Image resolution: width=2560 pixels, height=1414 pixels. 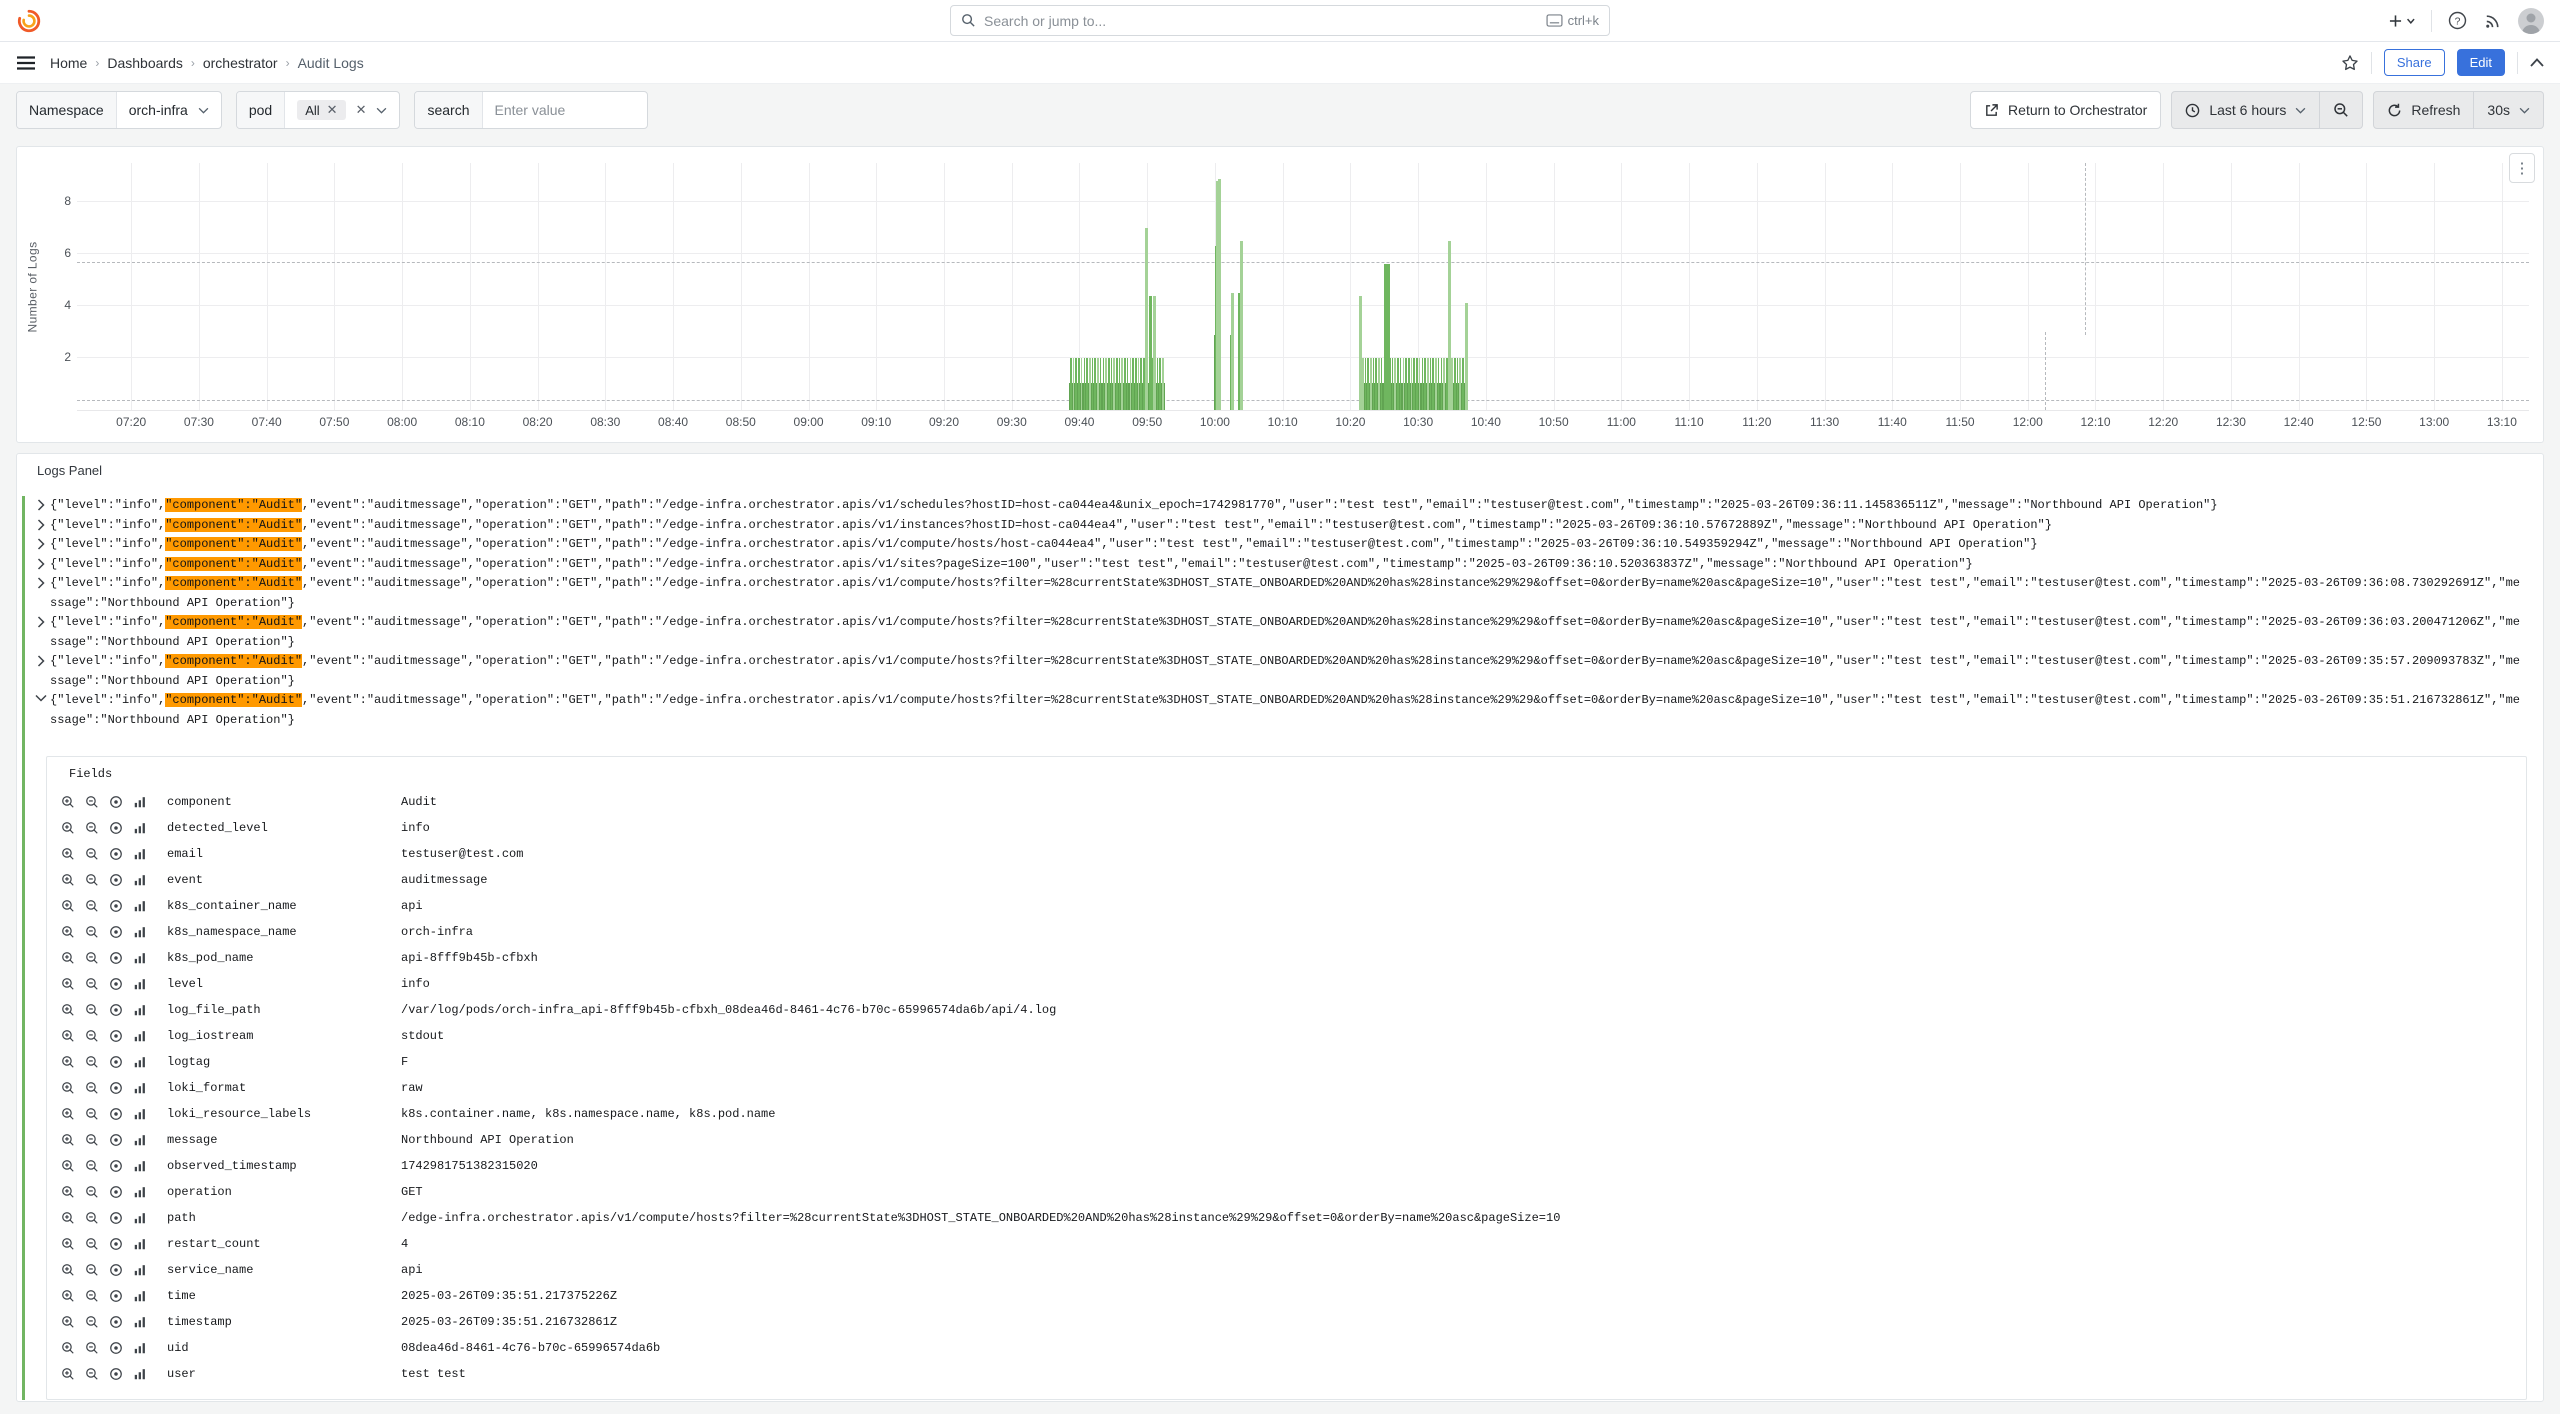 What do you see at coordinates (361, 109) in the screenshot?
I see `clear-filter-icon: ✕` at bounding box center [361, 109].